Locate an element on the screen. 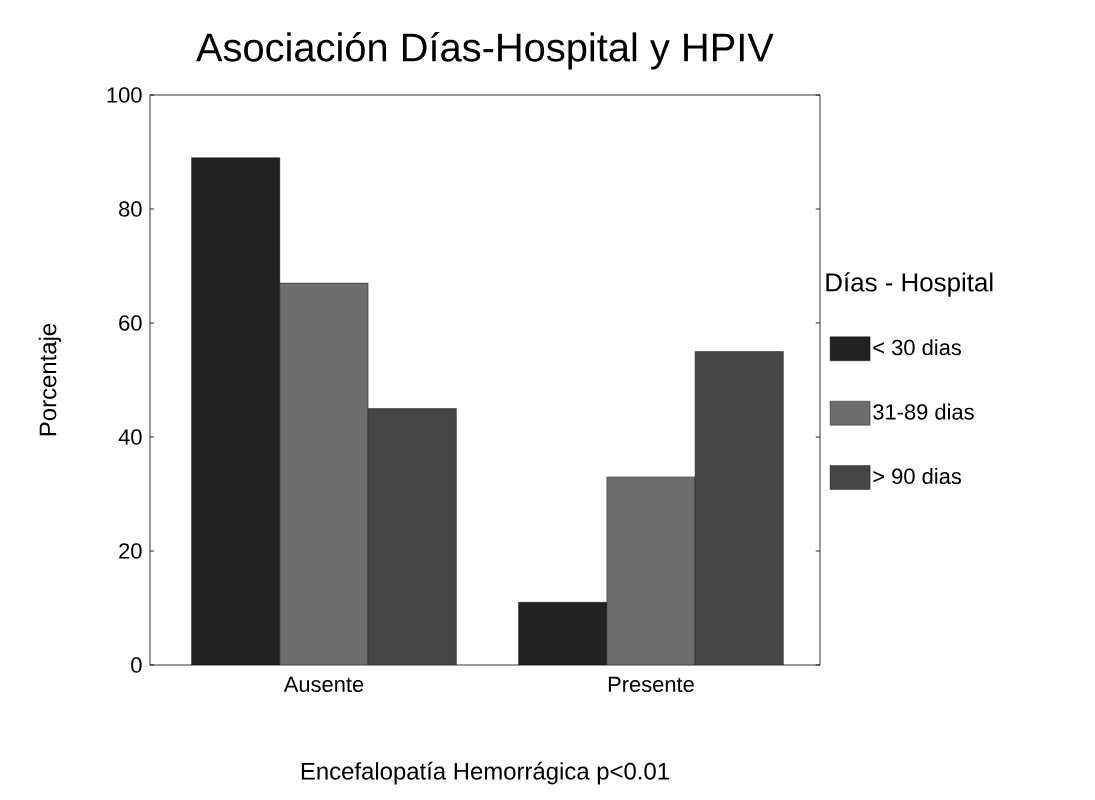 This screenshot has width=1095, height=800. y-tick-label: 60 is located at coordinates (130, 323).